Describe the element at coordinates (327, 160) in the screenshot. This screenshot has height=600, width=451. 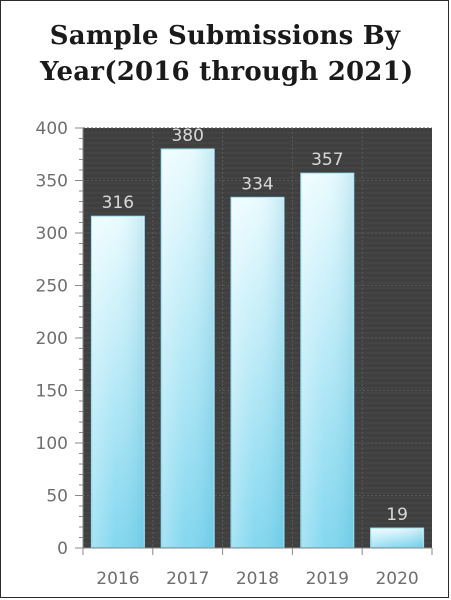
I see `data-label-2019: 357` at that location.